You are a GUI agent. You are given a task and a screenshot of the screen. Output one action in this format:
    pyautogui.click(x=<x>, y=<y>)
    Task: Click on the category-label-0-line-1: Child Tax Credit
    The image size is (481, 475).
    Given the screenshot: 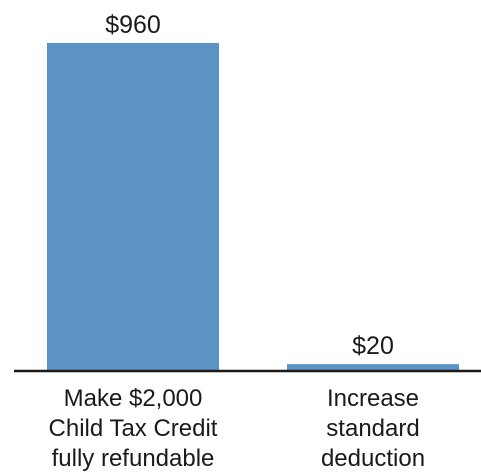 What is the action you would take?
    pyautogui.click(x=133, y=428)
    